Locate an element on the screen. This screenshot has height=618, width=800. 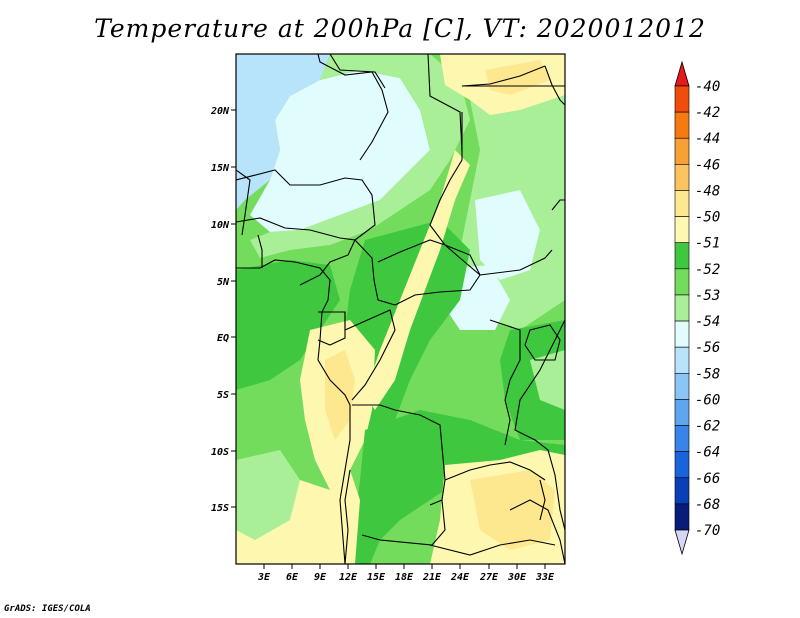
colorbar-label: -44 is located at coordinates (707, 139).